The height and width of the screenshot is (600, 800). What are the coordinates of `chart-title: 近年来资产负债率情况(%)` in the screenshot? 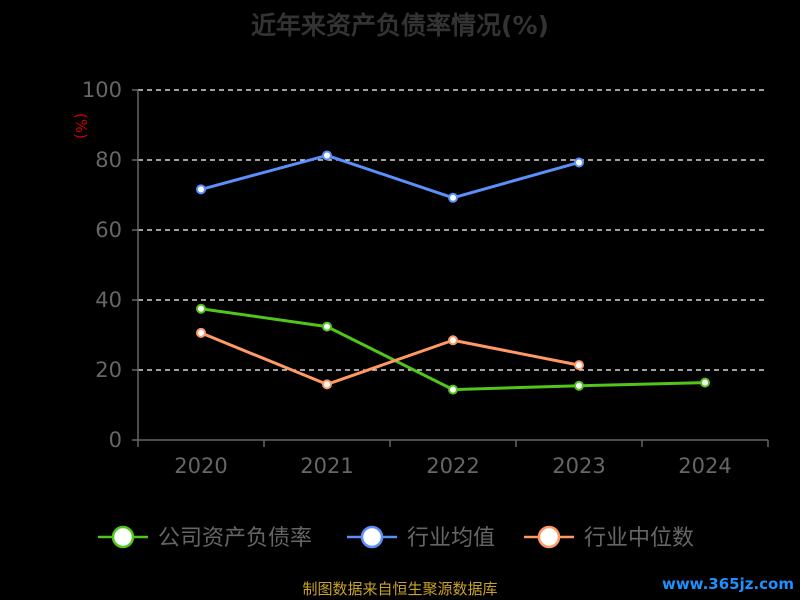 It's located at (400, 25).